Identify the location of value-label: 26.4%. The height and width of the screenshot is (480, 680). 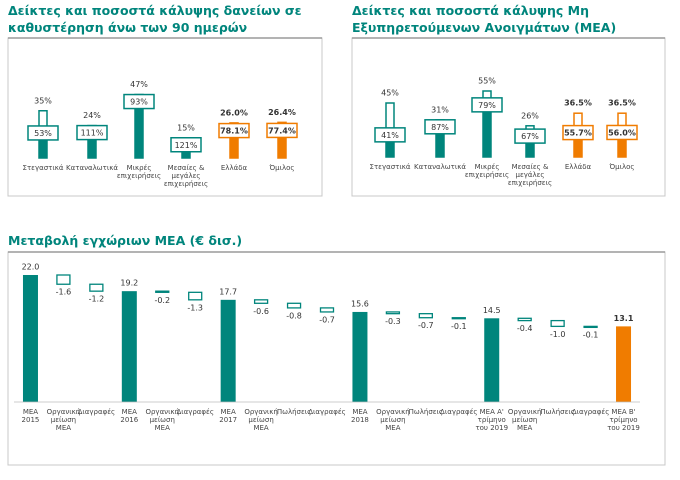
(282, 112).